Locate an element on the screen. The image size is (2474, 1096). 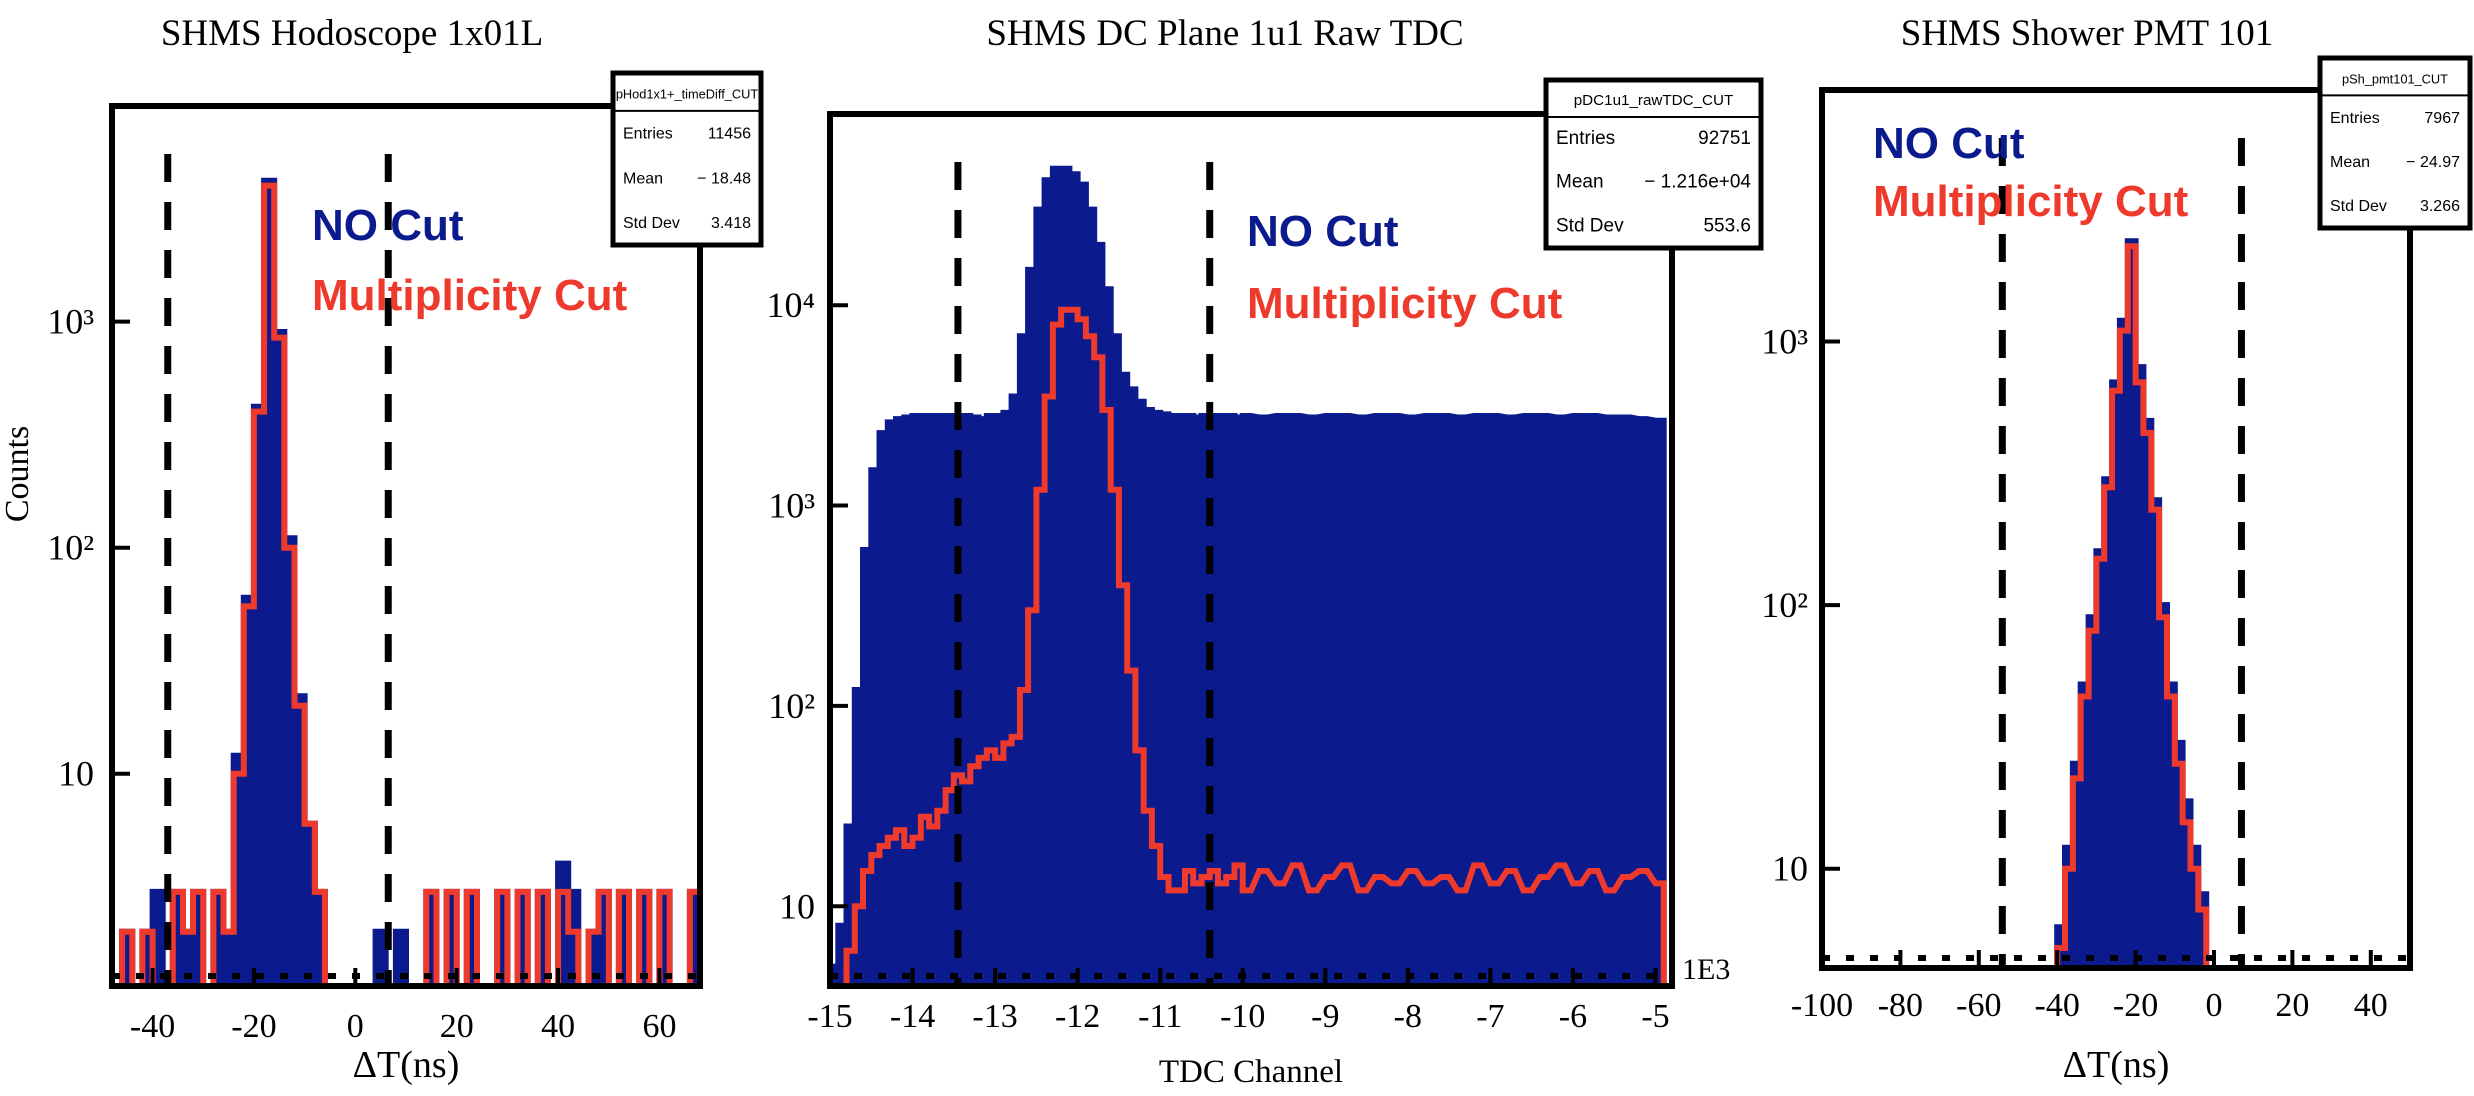
x-tick-label: -100 is located at coordinates (1822, 1005).